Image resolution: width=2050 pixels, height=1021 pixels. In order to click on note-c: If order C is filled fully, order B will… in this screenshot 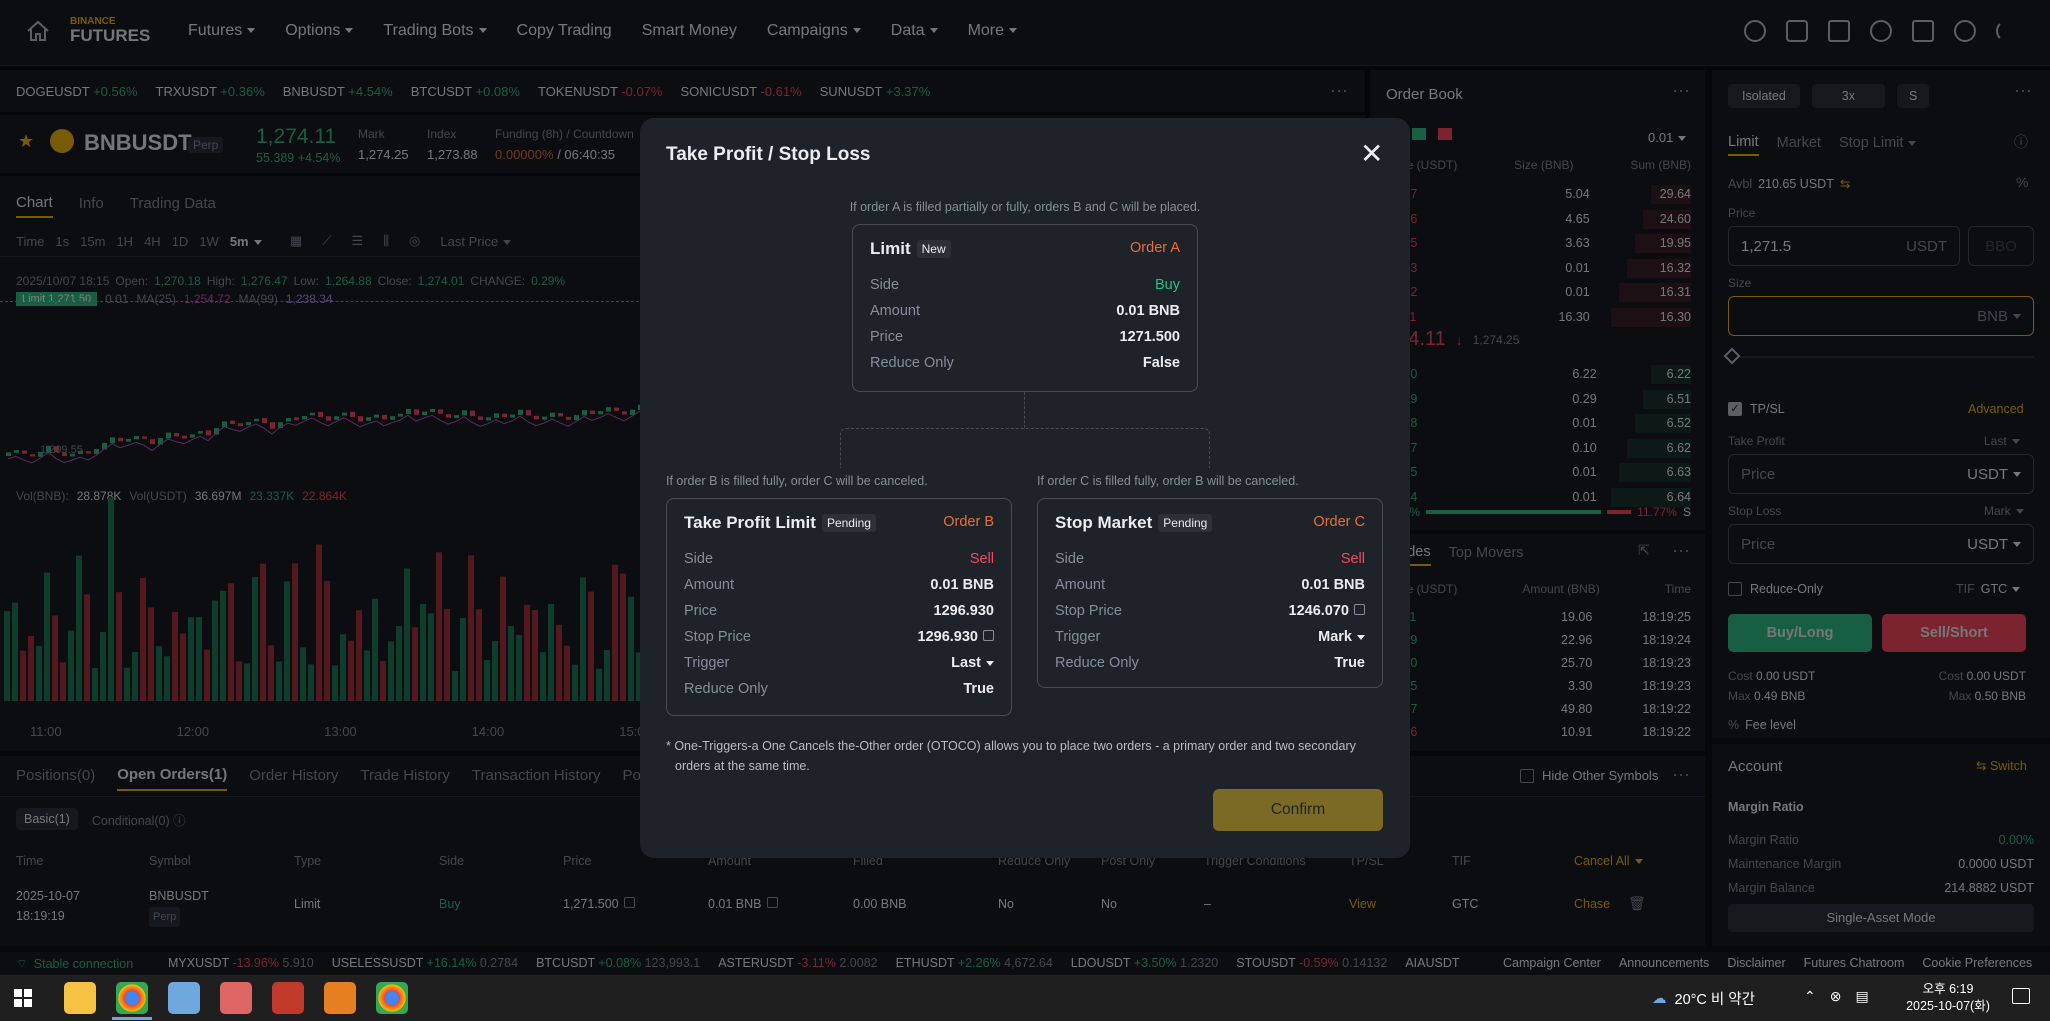, I will do `click(1168, 481)`.